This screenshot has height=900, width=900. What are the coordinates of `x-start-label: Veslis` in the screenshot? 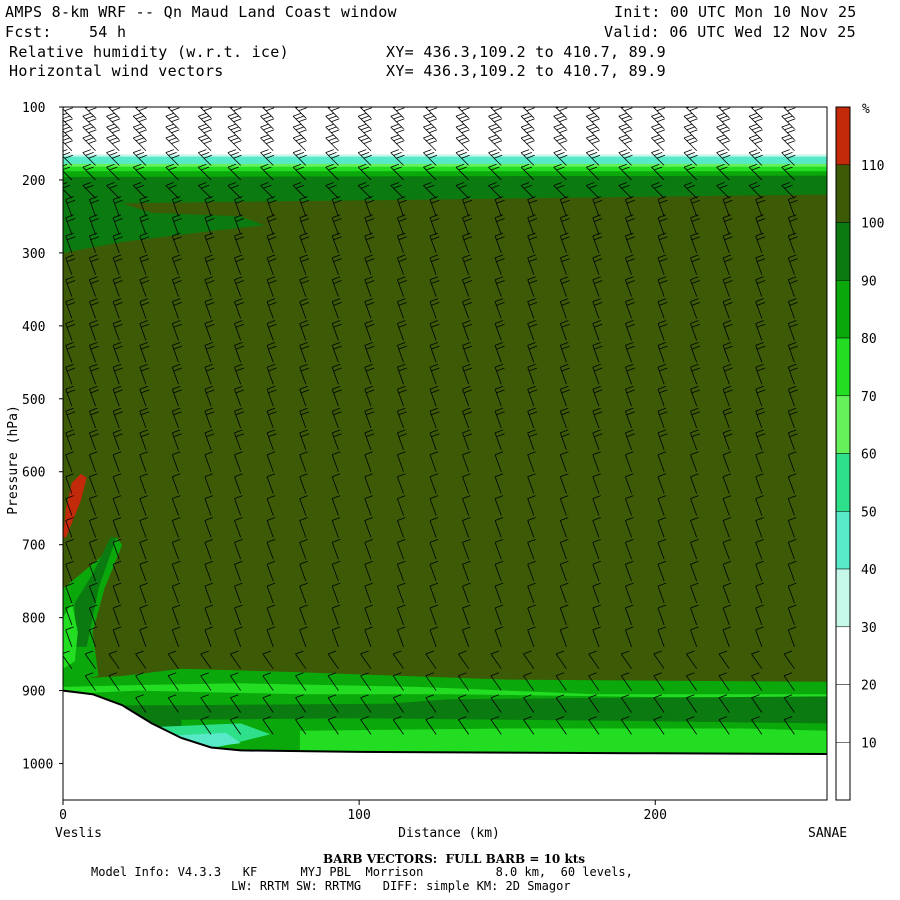 It's located at (78, 833).